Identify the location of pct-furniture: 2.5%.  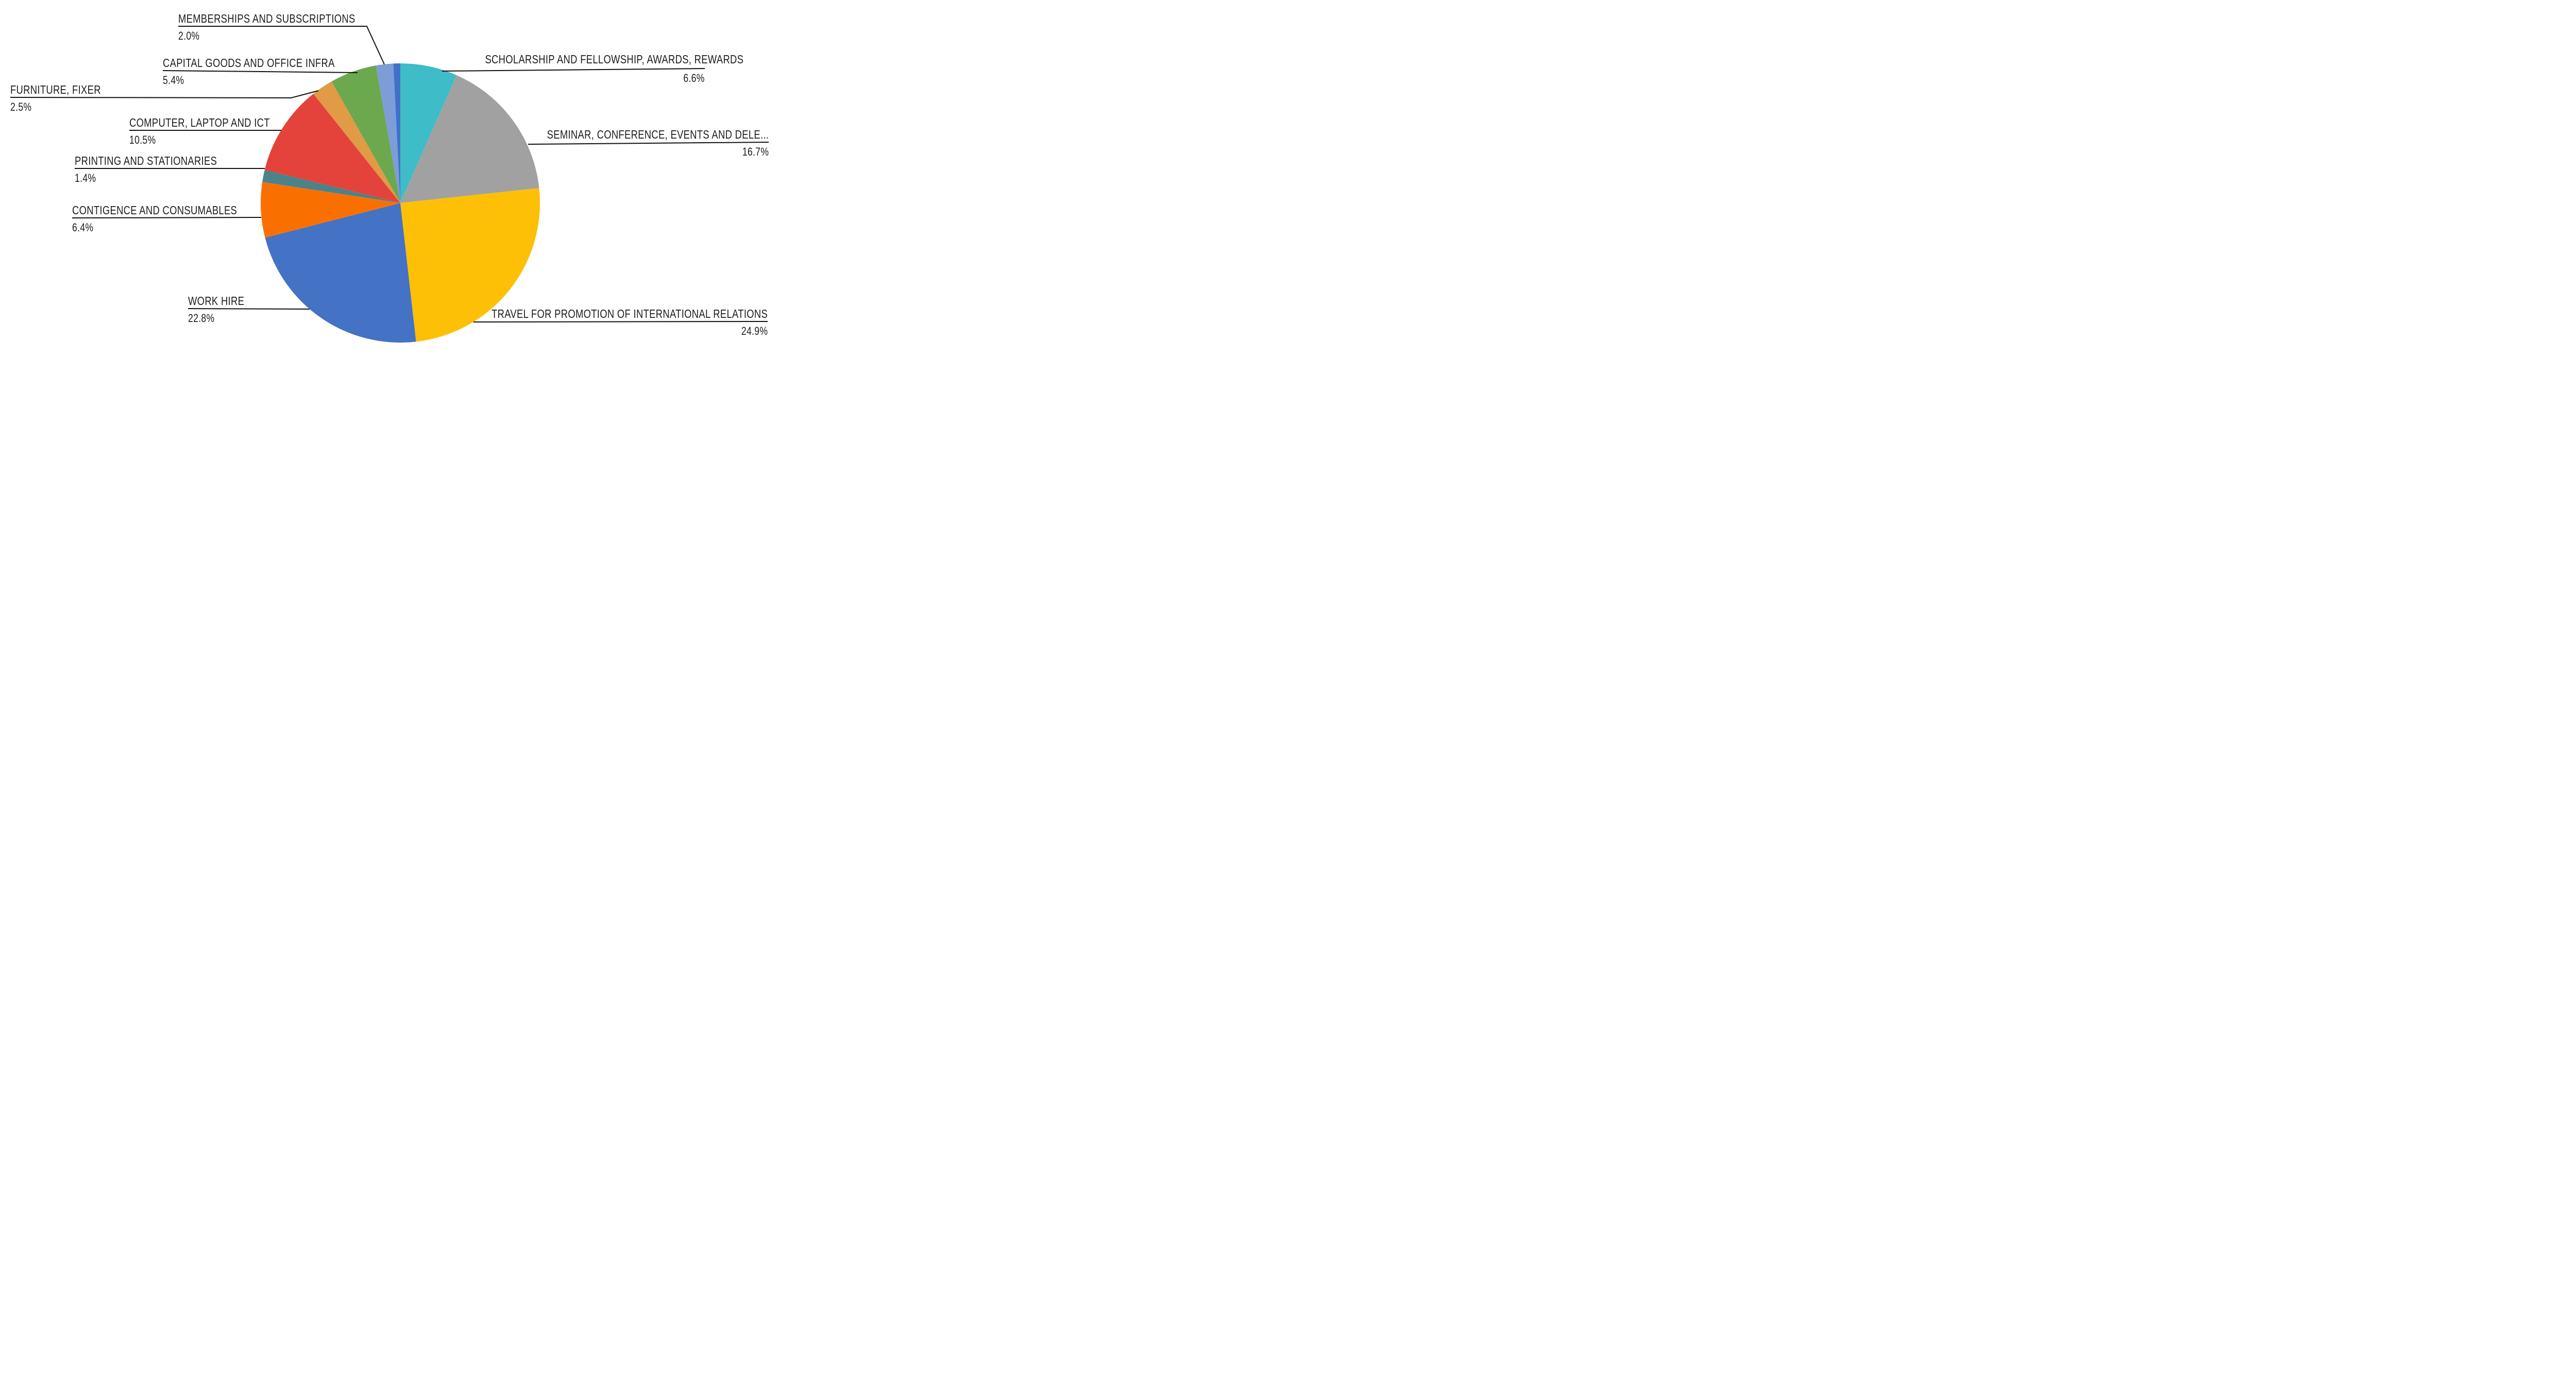
(21, 106).